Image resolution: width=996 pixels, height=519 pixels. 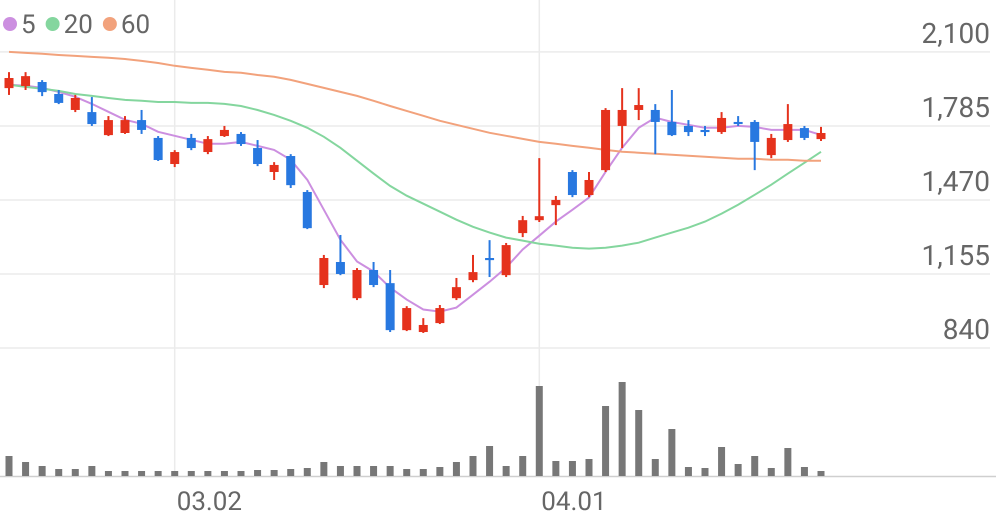 What do you see at coordinates (573, 502) in the screenshot?
I see `x-tick-label: 04.01` at bounding box center [573, 502].